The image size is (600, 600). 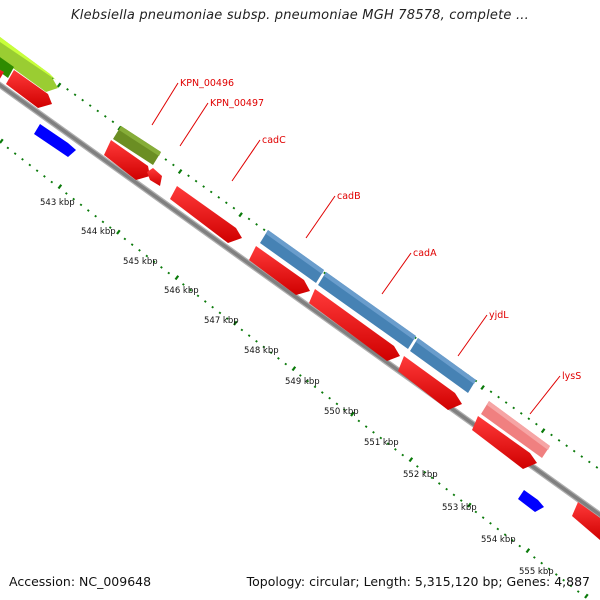 I want to click on gene-red-small, so click(x=154, y=177).